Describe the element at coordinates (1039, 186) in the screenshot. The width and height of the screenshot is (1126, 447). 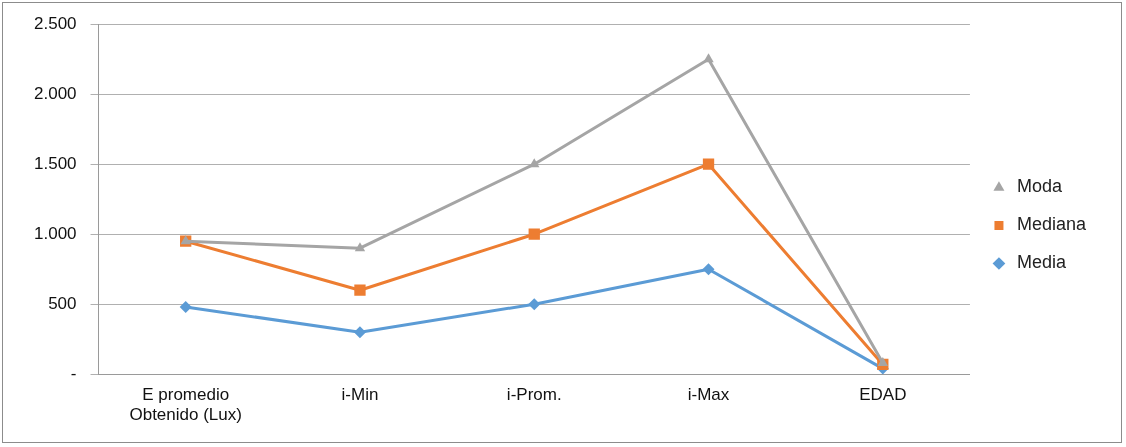
I see `legend-label: Moda` at that location.